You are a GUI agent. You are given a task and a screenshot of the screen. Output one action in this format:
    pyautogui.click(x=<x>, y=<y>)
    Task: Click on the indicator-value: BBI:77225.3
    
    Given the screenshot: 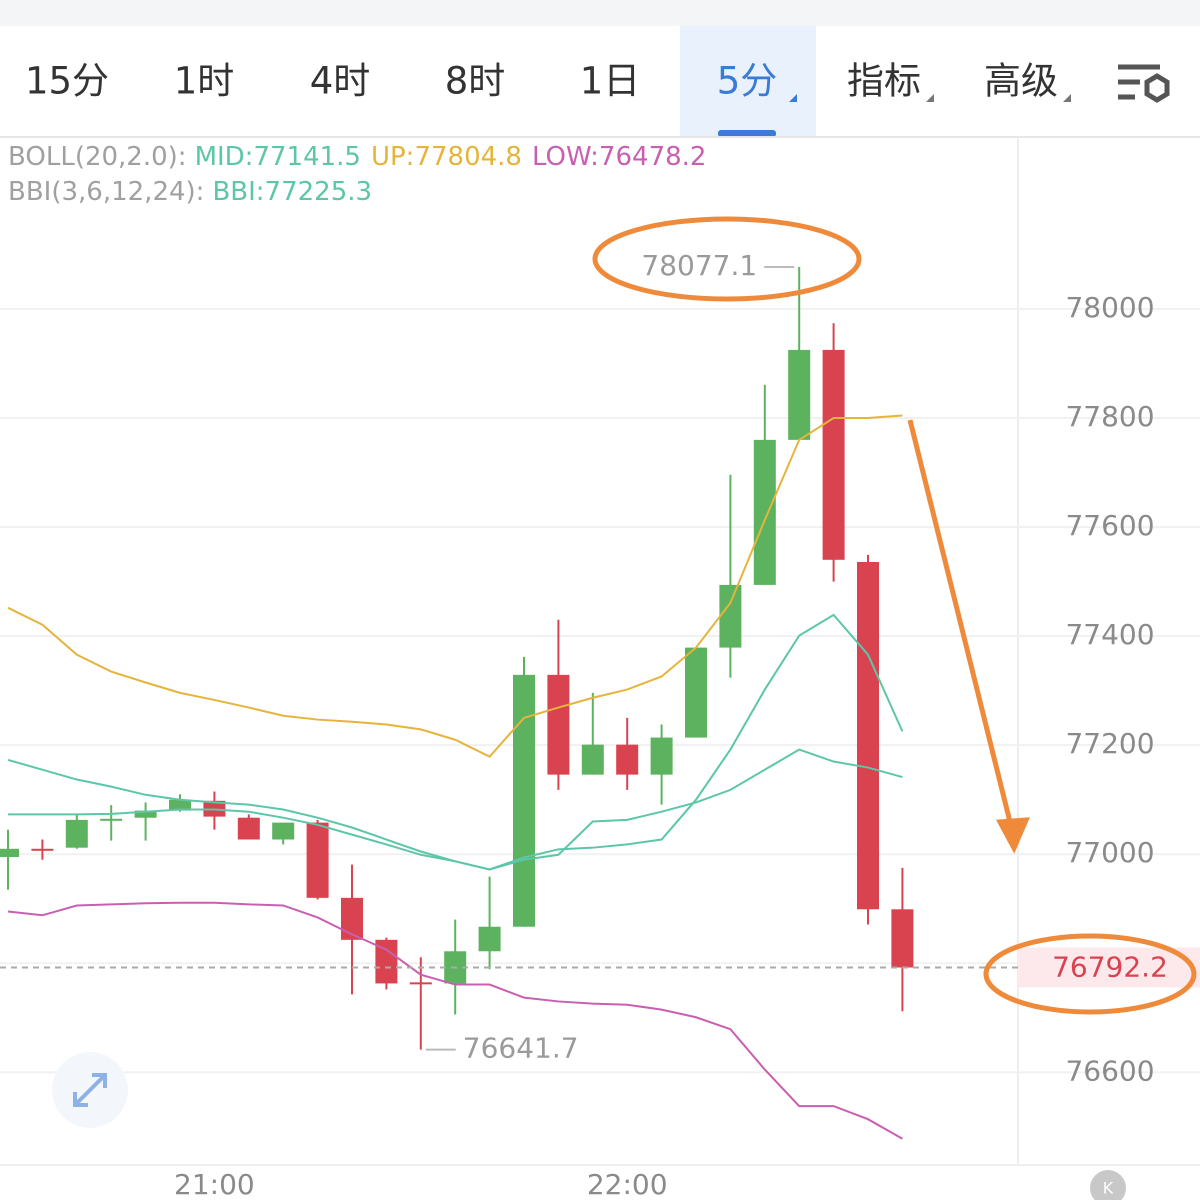 What is the action you would take?
    pyautogui.click(x=292, y=192)
    